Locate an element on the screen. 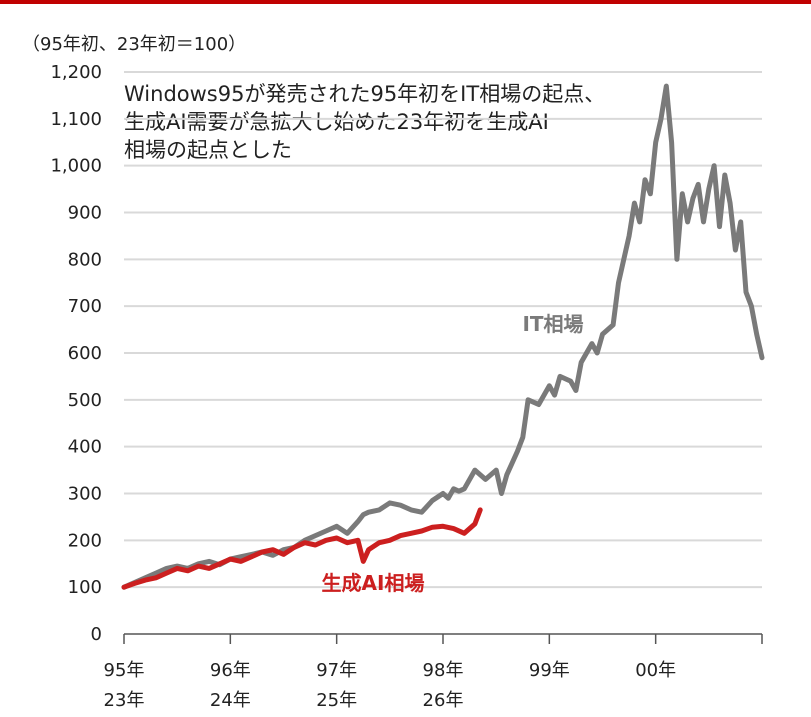 Image resolution: width=811 pixels, height=717 pixels. y-tick-label: 500 is located at coordinates (85, 400).